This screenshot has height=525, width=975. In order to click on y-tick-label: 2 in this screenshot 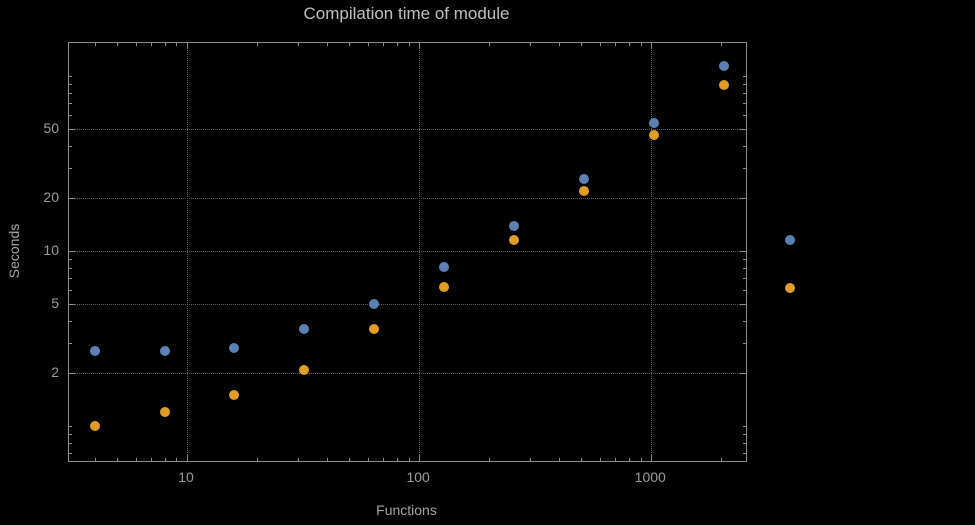, I will do `click(55, 372)`.